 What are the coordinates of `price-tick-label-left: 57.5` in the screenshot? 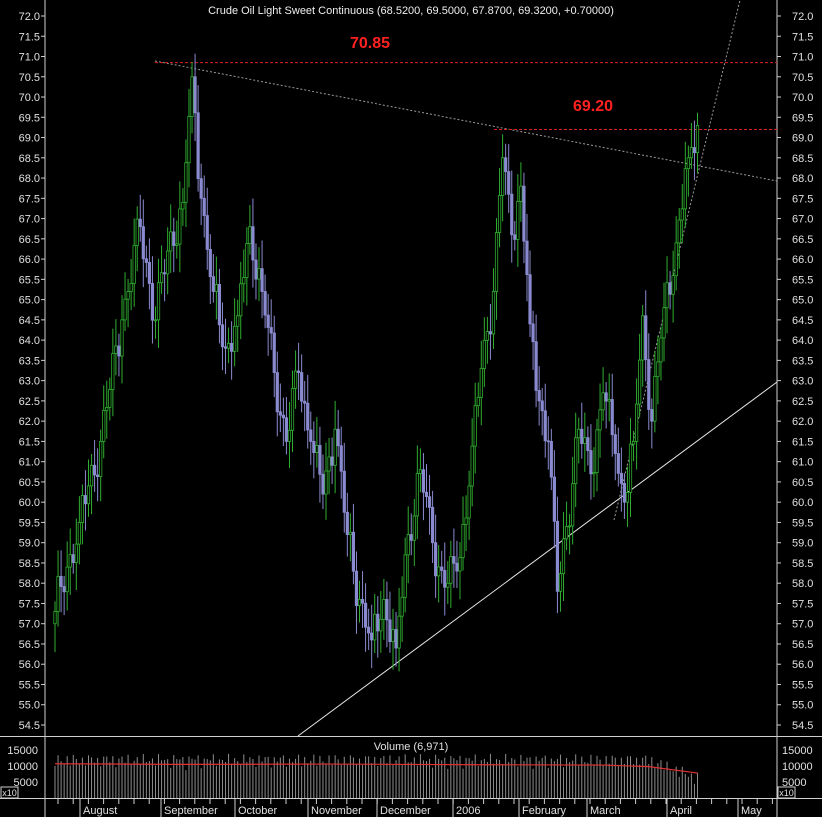 It's located at (29, 604).